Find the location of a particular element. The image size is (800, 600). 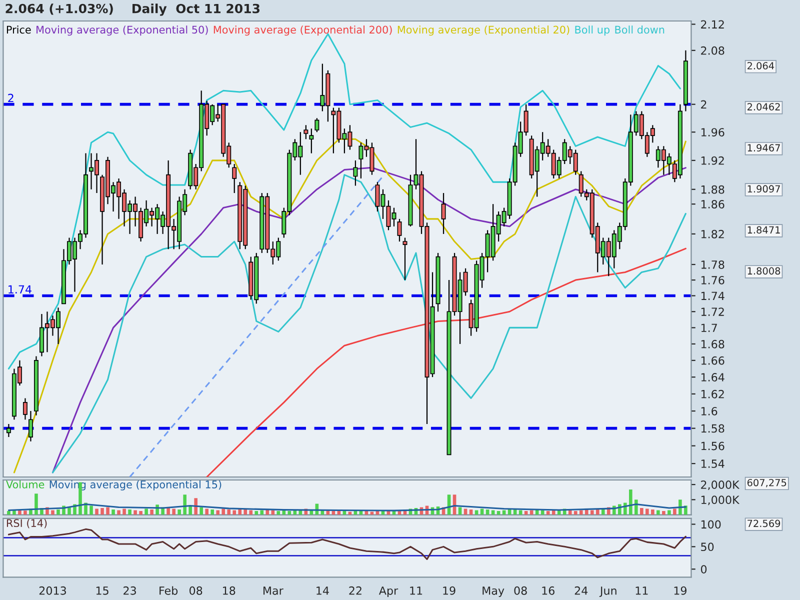

ref-line-label: 1.74 is located at coordinates (20, 289).